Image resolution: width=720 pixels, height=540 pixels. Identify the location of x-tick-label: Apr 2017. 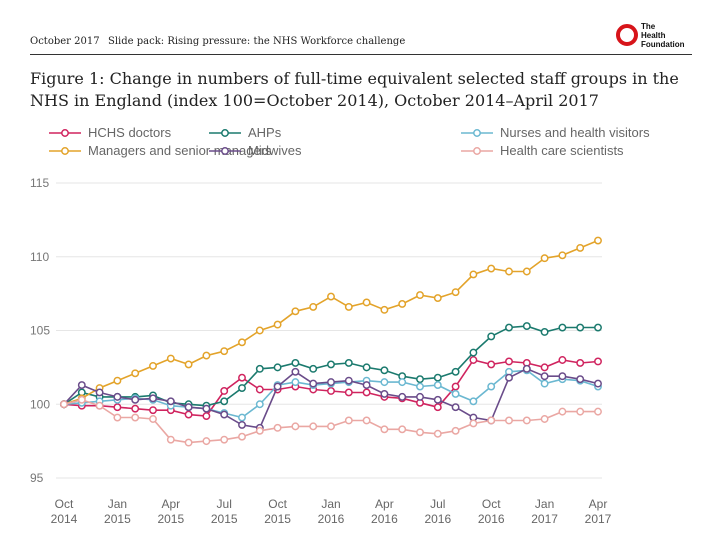
(598, 511).